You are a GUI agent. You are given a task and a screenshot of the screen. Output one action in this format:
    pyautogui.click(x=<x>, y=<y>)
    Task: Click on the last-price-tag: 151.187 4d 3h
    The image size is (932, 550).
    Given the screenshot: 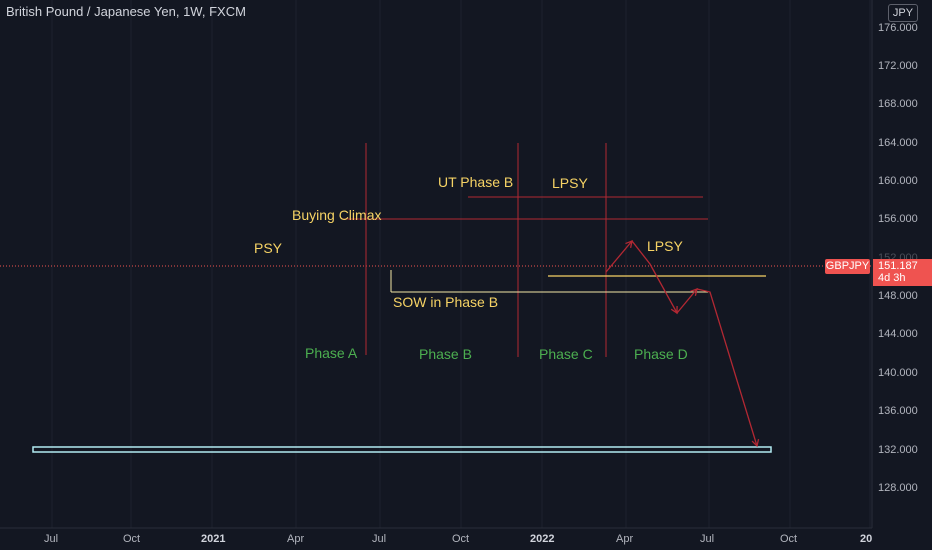 What is the action you would take?
    pyautogui.click(x=902, y=272)
    